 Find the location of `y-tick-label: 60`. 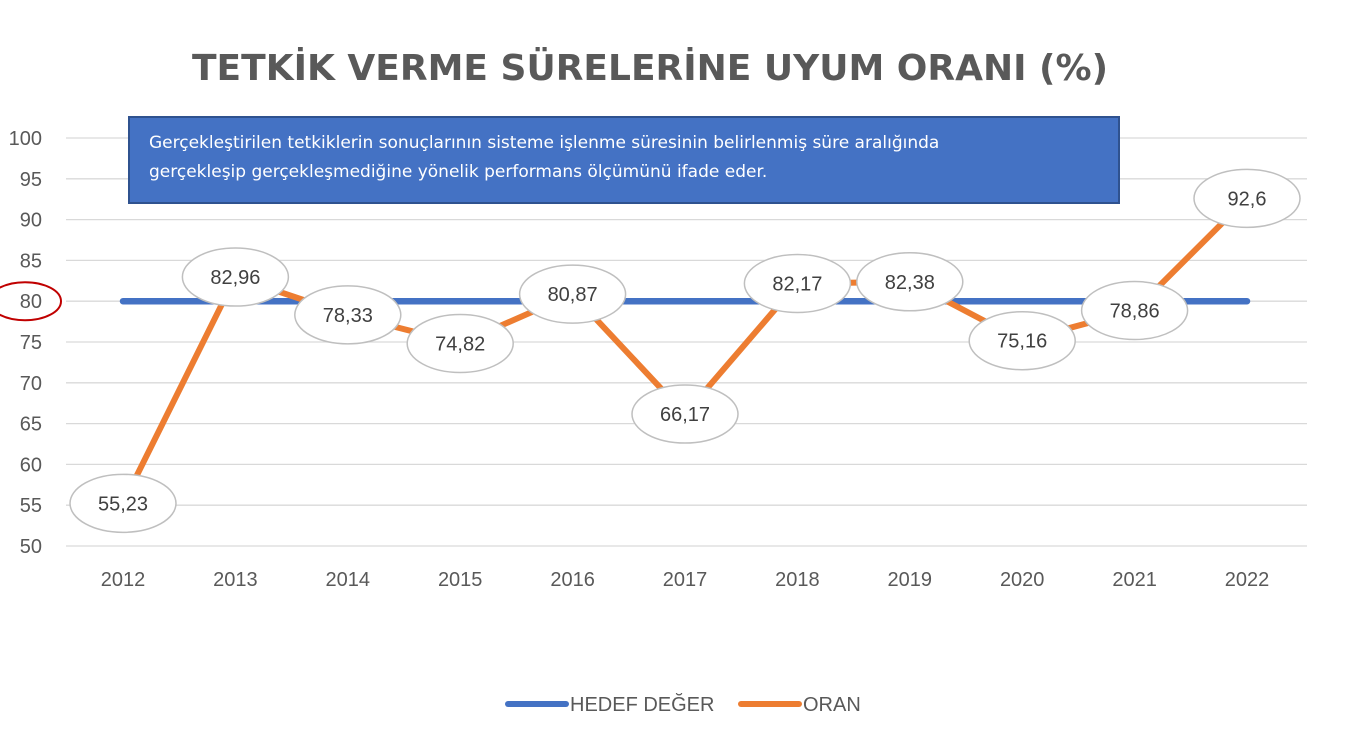

y-tick-label: 60 is located at coordinates (31, 465).